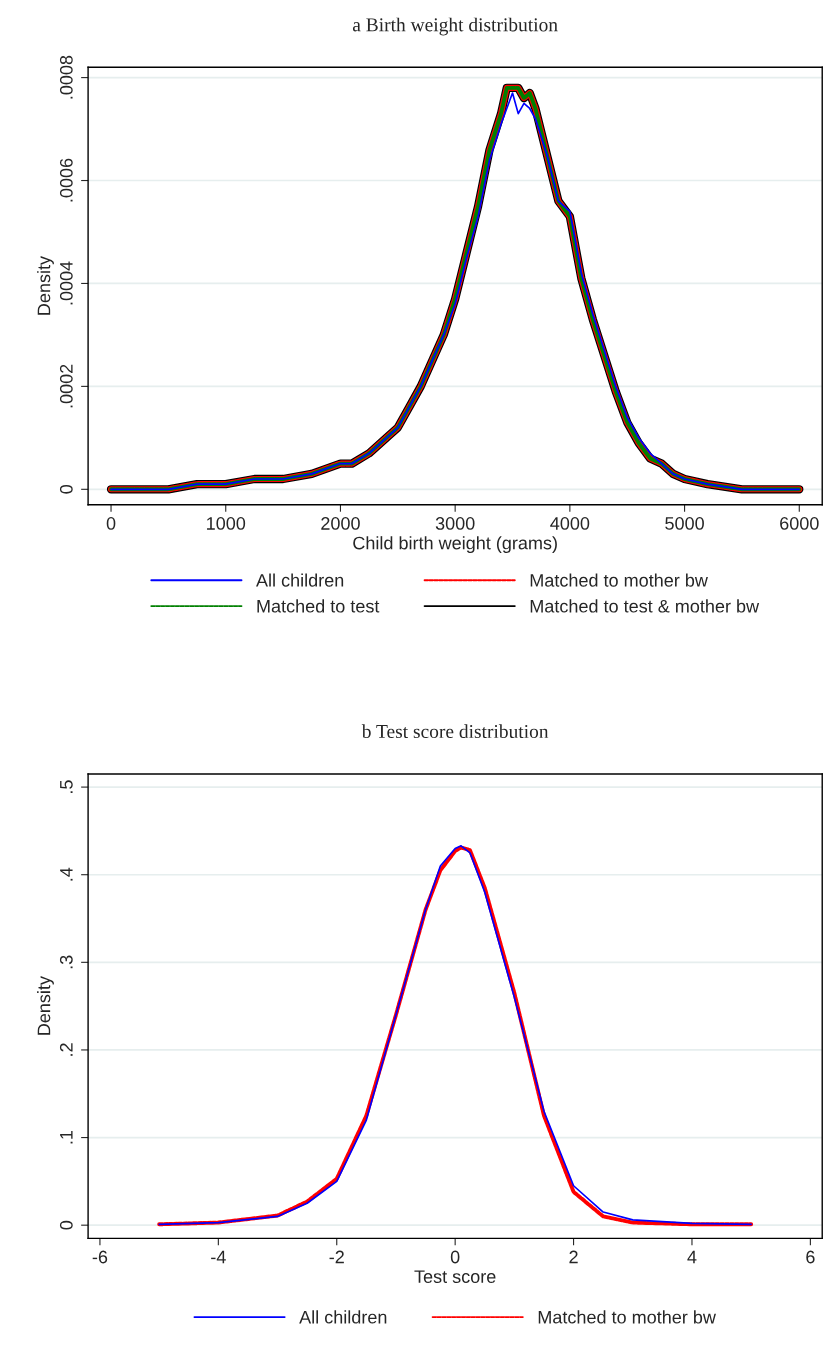 This screenshot has width=839, height=1346. Describe the element at coordinates (455, 26) in the screenshot. I see `chart-title: a Birth weight distribution` at that location.